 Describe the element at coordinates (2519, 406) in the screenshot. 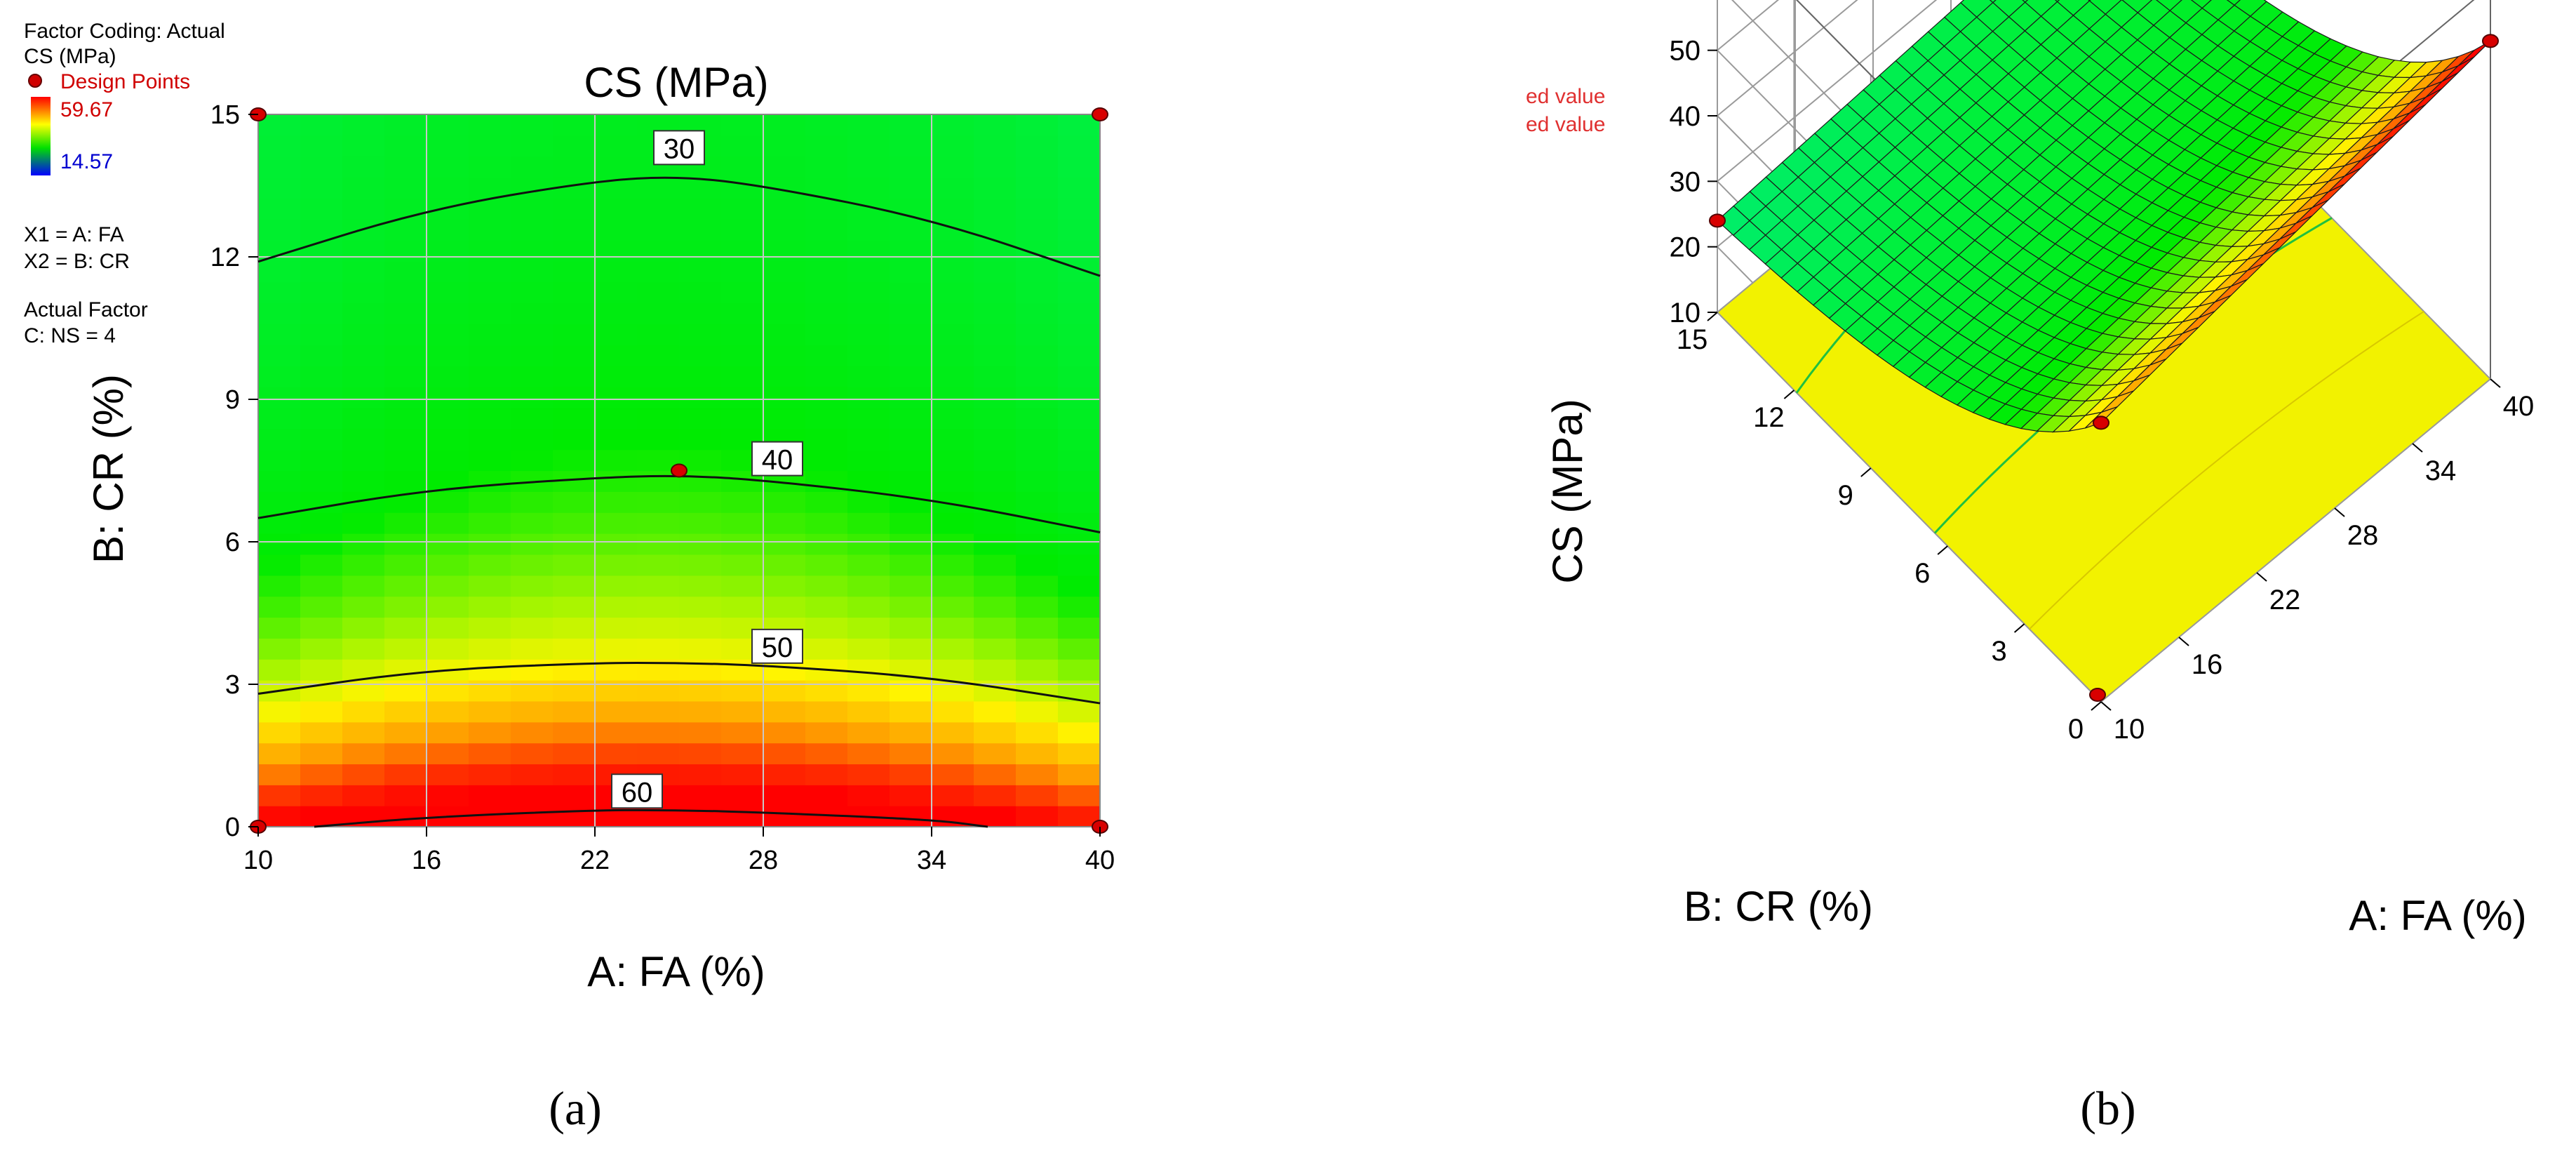

I see `a-tick-label: 40` at that location.